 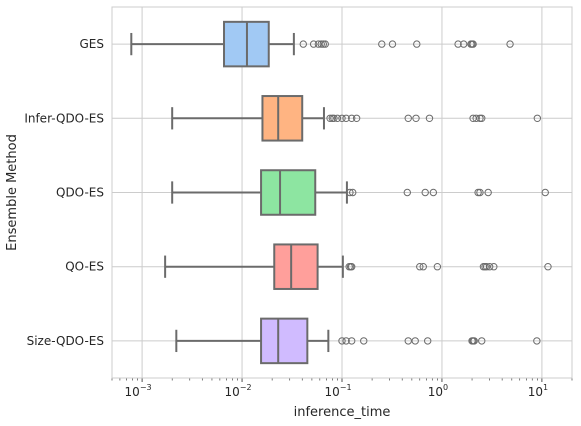 What do you see at coordinates (65, 341) in the screenshot?
I see `y-tick-label: Size-QDO-ES` at bounding box center [65, 341].